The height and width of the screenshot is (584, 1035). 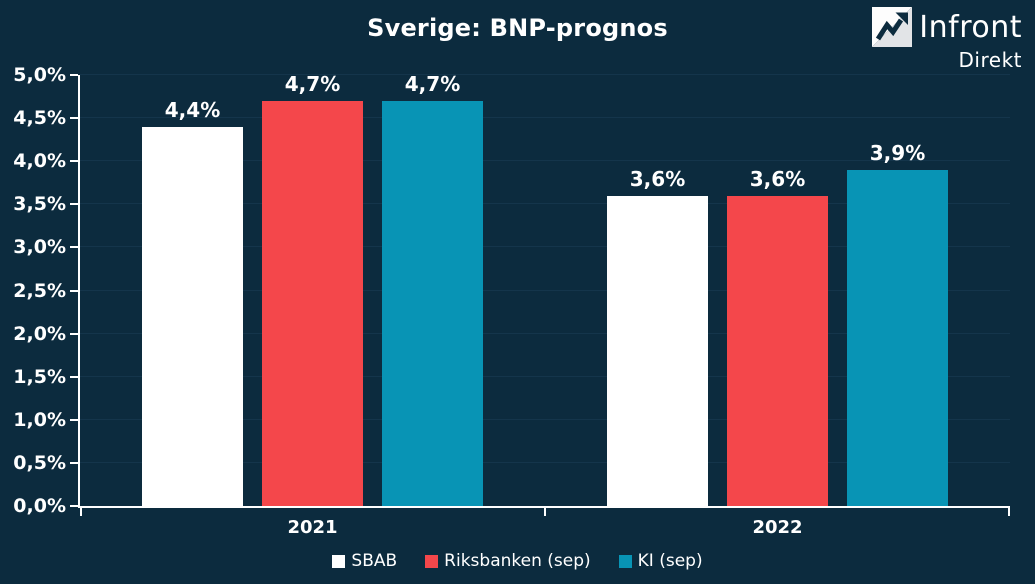 What do you see at coordinates (892, 27) in the screenshot?
I see `infront-logo-icon` at bounding box center [892, 27].